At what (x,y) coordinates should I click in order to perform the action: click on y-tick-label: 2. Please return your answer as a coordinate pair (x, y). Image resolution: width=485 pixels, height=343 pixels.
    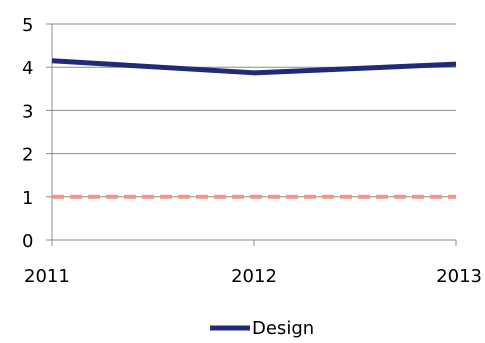
    Looking at the image, I should click on (27, 155).